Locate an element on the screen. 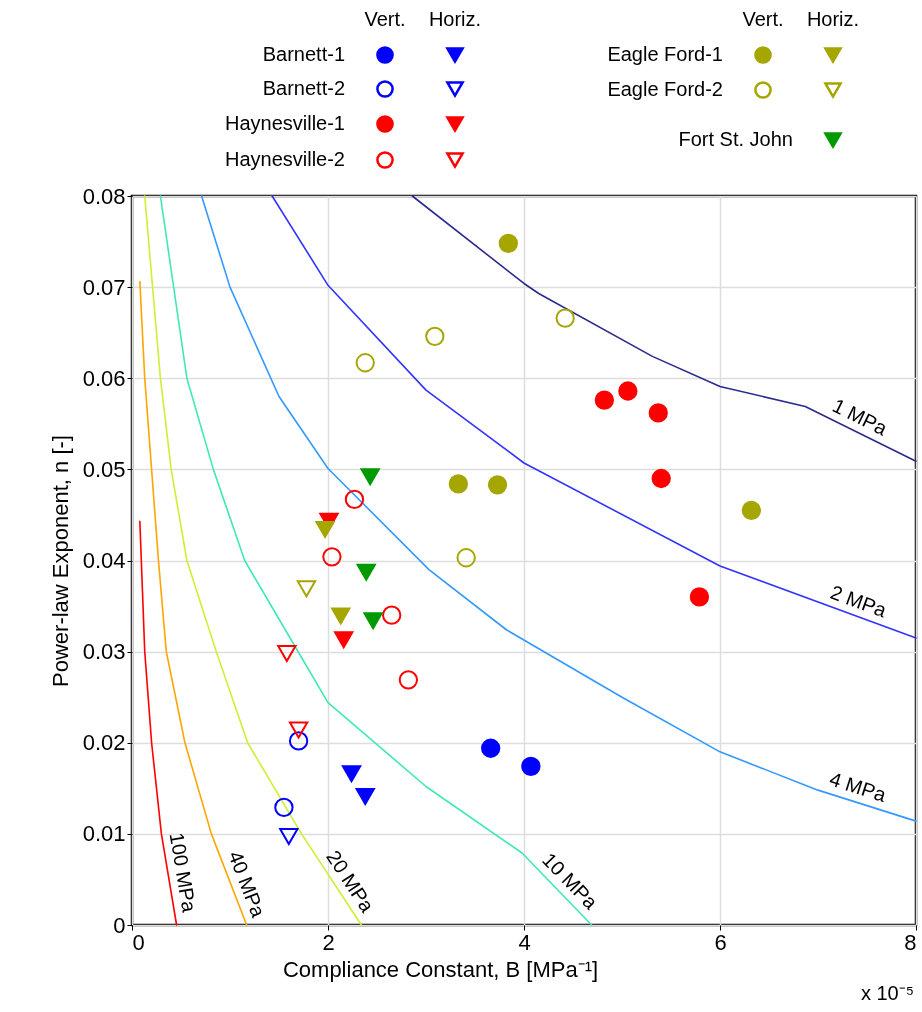 This screenshot has width=922, height=1012. x-tick-label: 0 is located at coordinates (138, 942).